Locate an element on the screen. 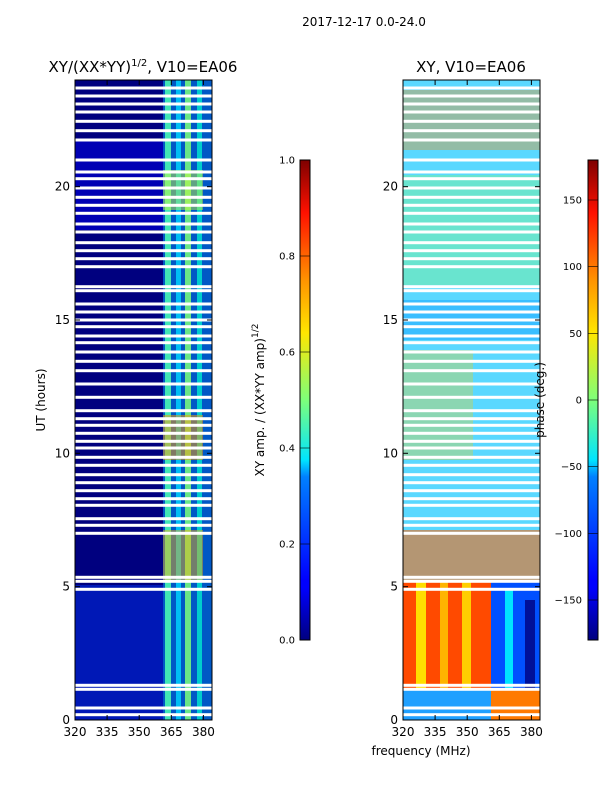 This screenshot has height=800, width=600. phase-x-tick-label: 350 is located at coordinates (467, 732).